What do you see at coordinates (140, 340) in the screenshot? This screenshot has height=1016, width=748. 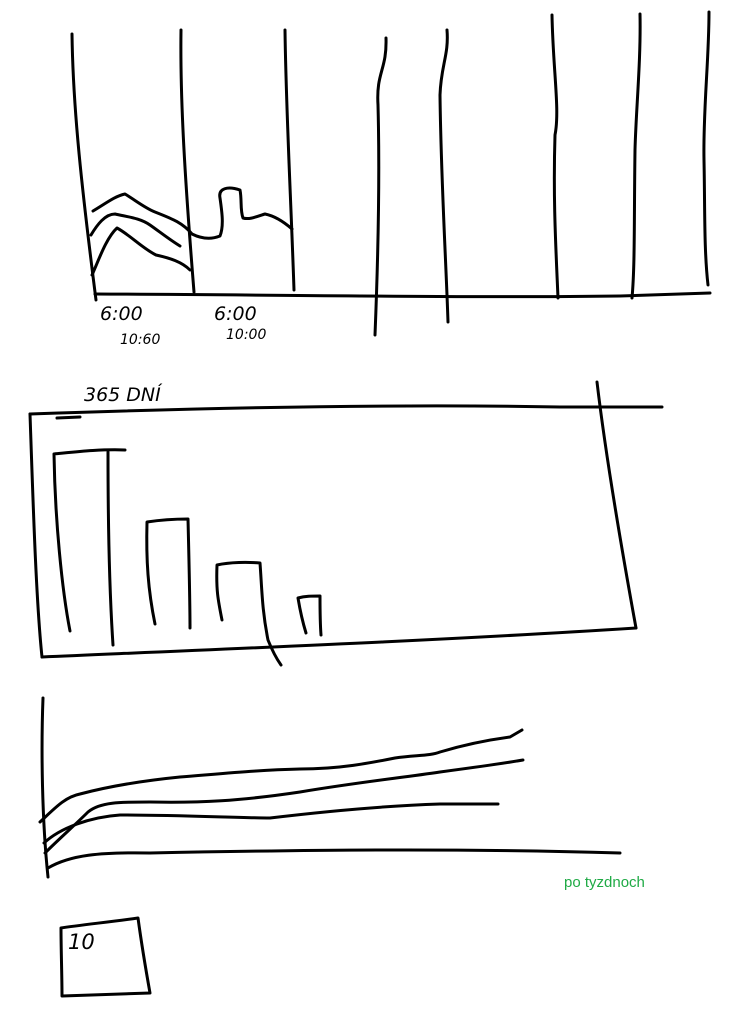 I see `time-label-end-1: 10:60` at bounding box center [140, 340].